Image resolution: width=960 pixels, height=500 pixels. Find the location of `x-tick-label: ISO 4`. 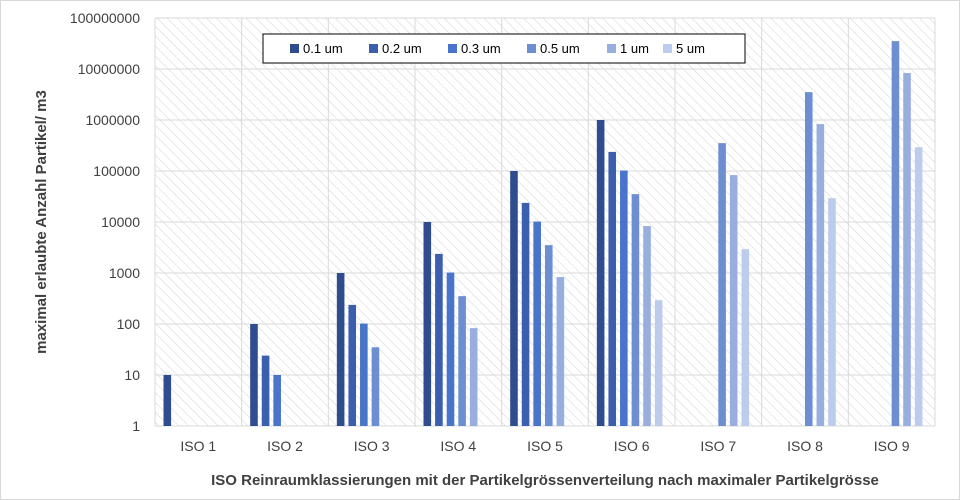

x-tick-label: ISO 4 is located at coordinates (458, 446).